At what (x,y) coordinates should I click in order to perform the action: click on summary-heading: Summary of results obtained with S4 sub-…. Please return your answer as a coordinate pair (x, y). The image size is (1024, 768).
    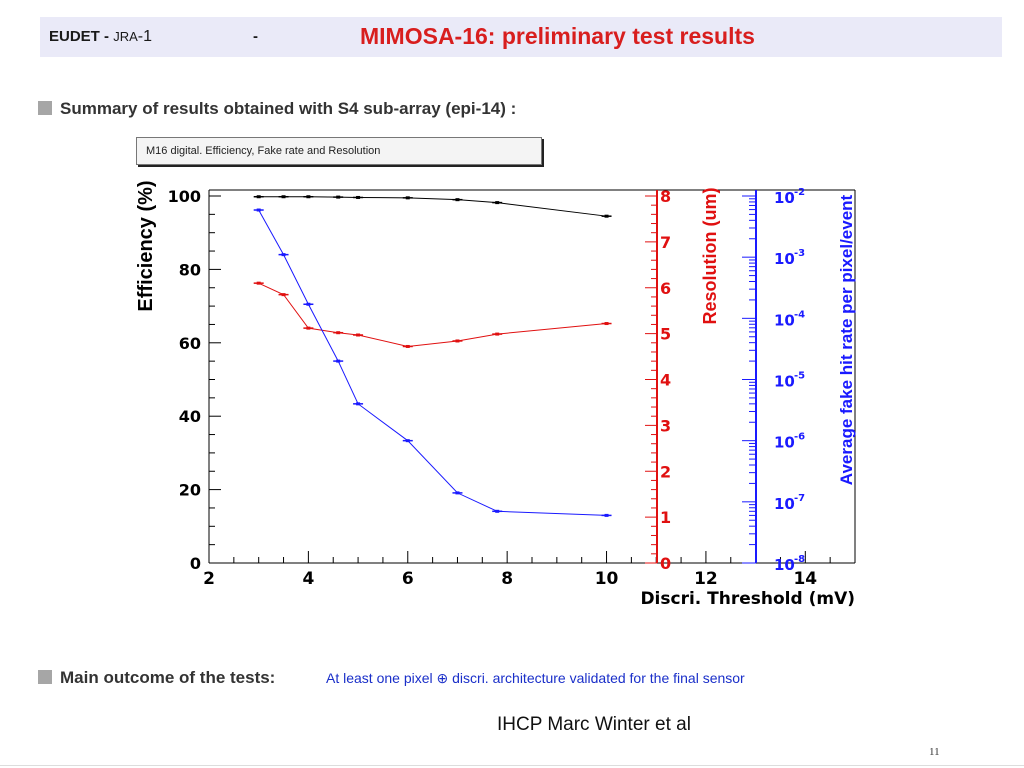
    Looking at the image, I should click on (288, 108).